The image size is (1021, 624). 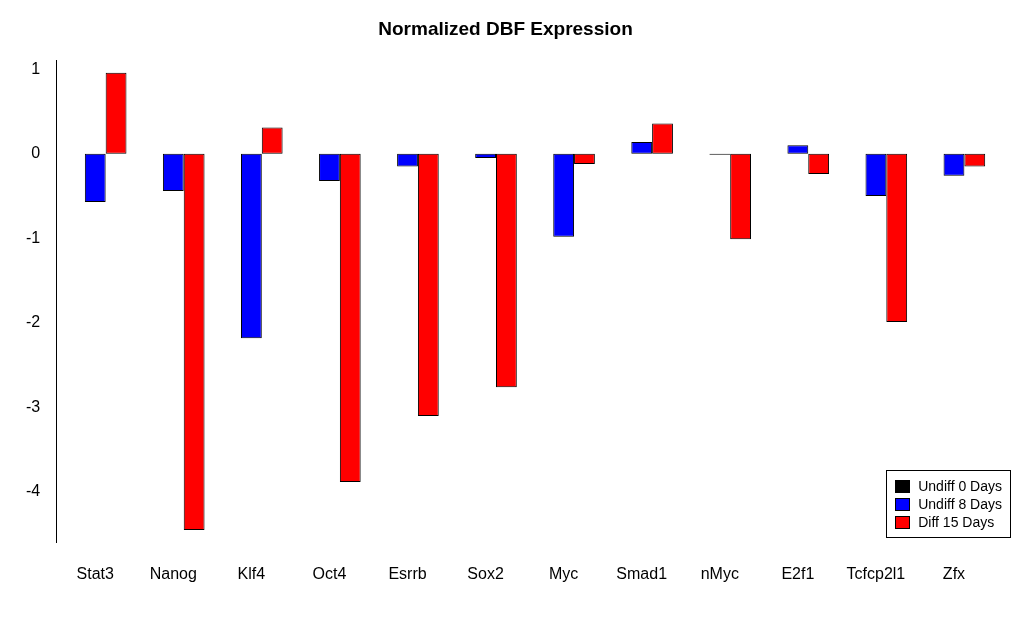 I want to click on y-tick-label: -1, so click(x=33, y=237).